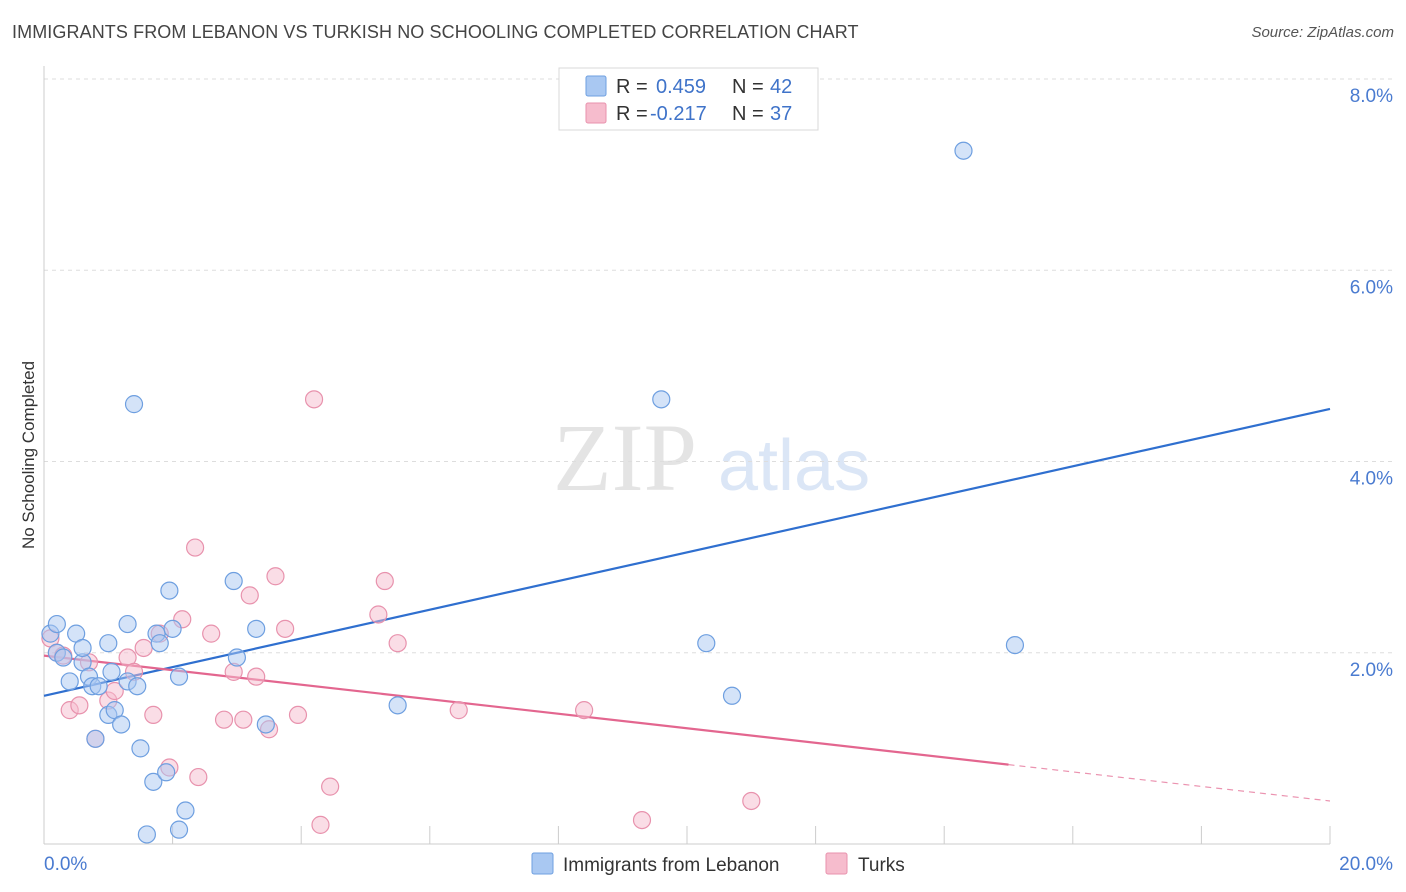  I want to click on y-axis-label: No Schooling Completed, so click(28, 455).